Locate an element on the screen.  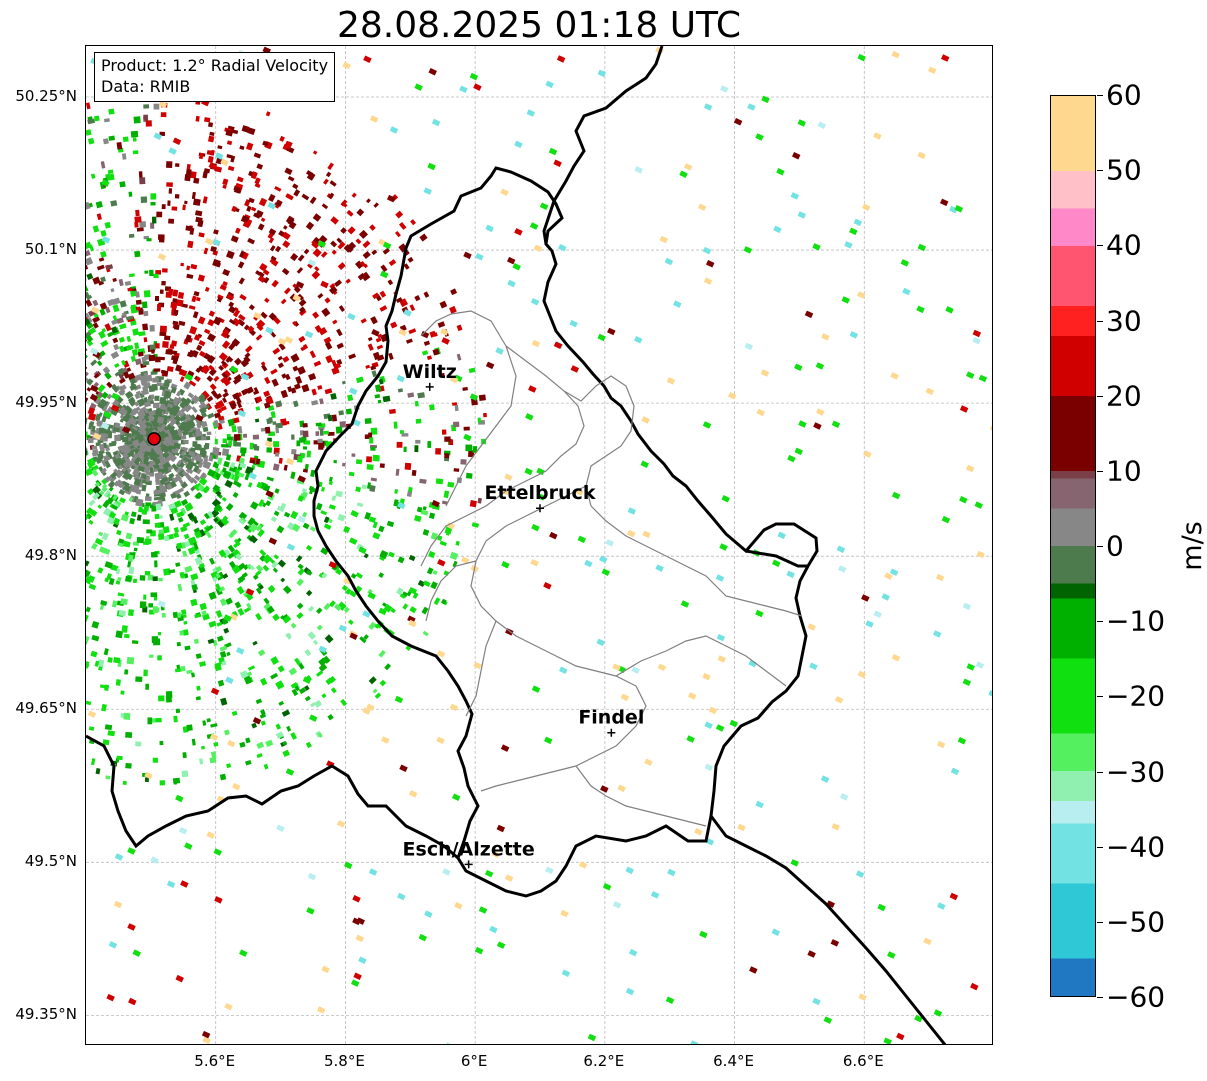
city-label: Ettelbruck is located at coordinates (540, 493).